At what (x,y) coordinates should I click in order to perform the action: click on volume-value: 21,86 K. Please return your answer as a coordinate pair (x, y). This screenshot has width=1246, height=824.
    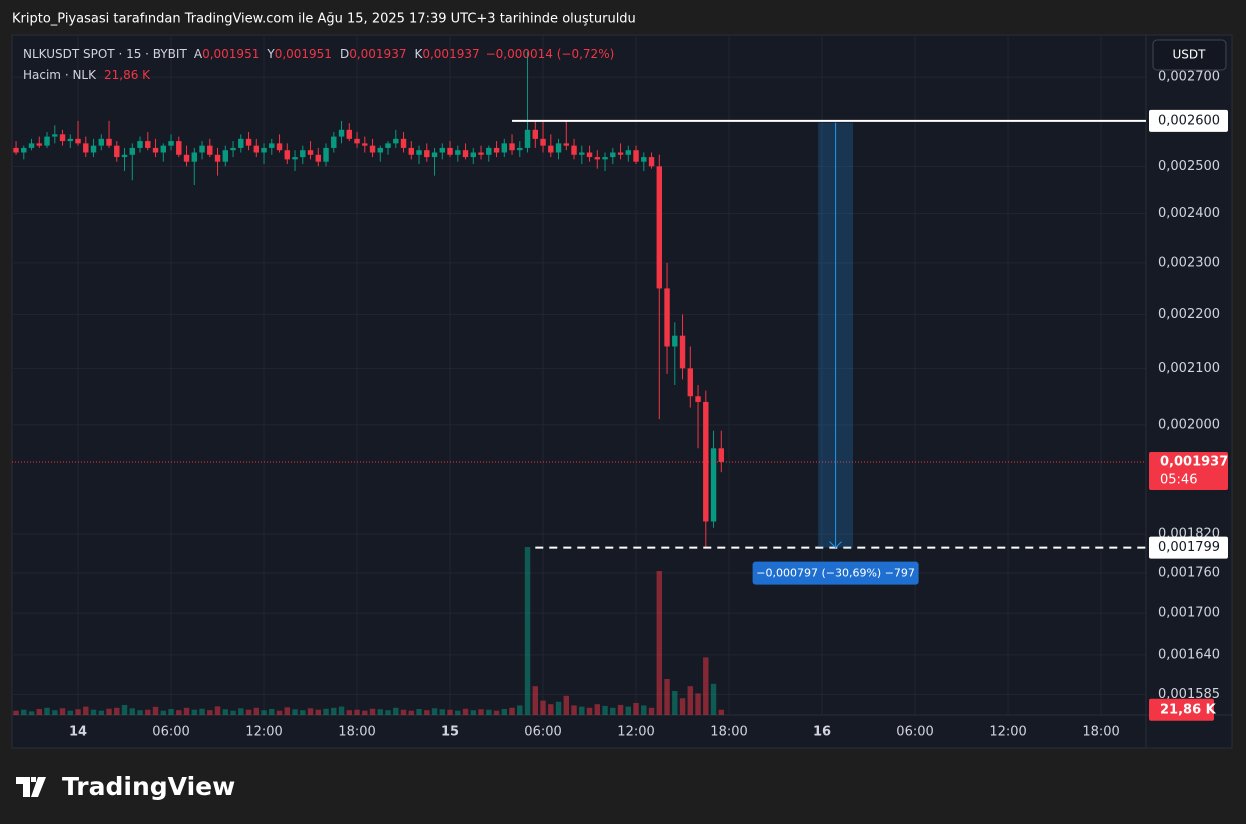
    Looking at the image, I should click on (127, 75).